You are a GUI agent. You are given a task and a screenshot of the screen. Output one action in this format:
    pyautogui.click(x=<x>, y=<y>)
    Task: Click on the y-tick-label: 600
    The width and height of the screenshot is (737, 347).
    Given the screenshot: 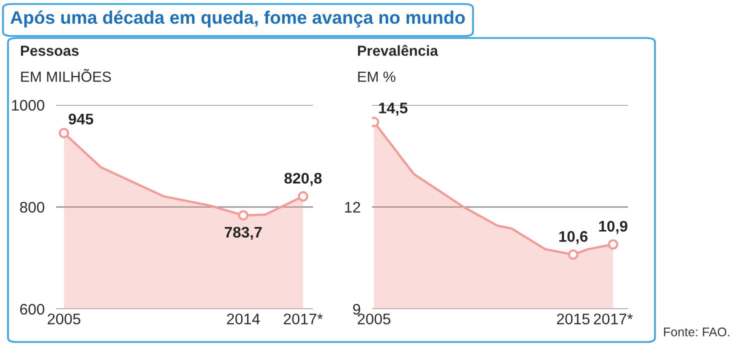 What is the action you would take?
    pyautogui.click(x=32, y=309)
    